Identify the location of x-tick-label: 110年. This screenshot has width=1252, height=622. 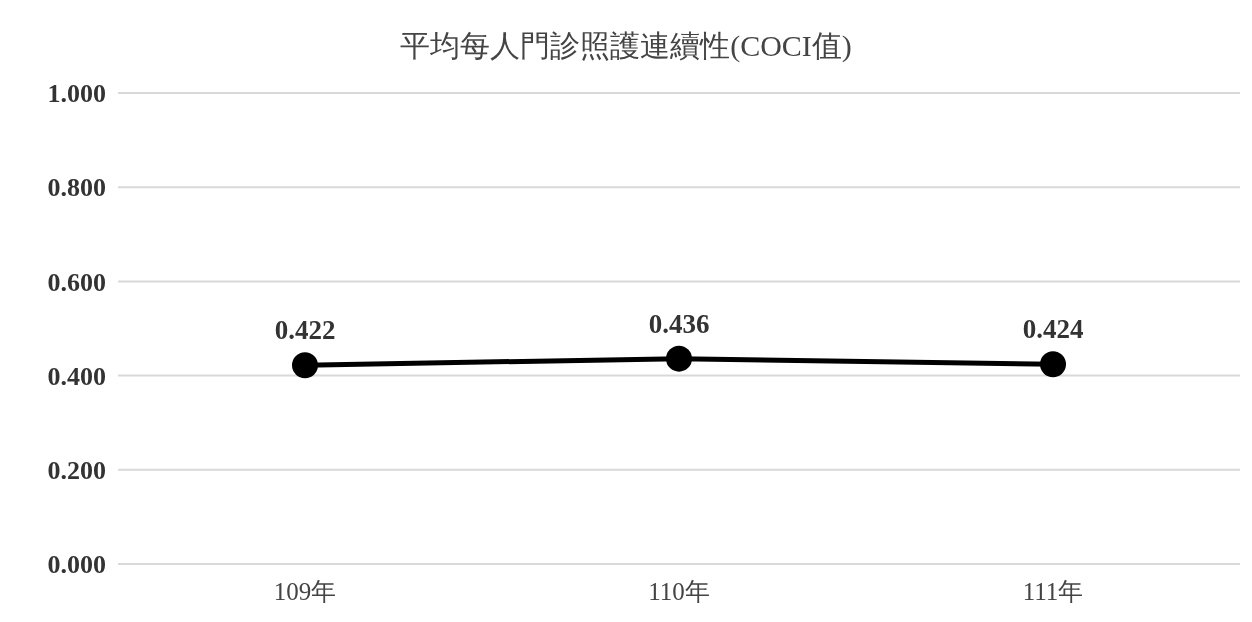
(679, 591).